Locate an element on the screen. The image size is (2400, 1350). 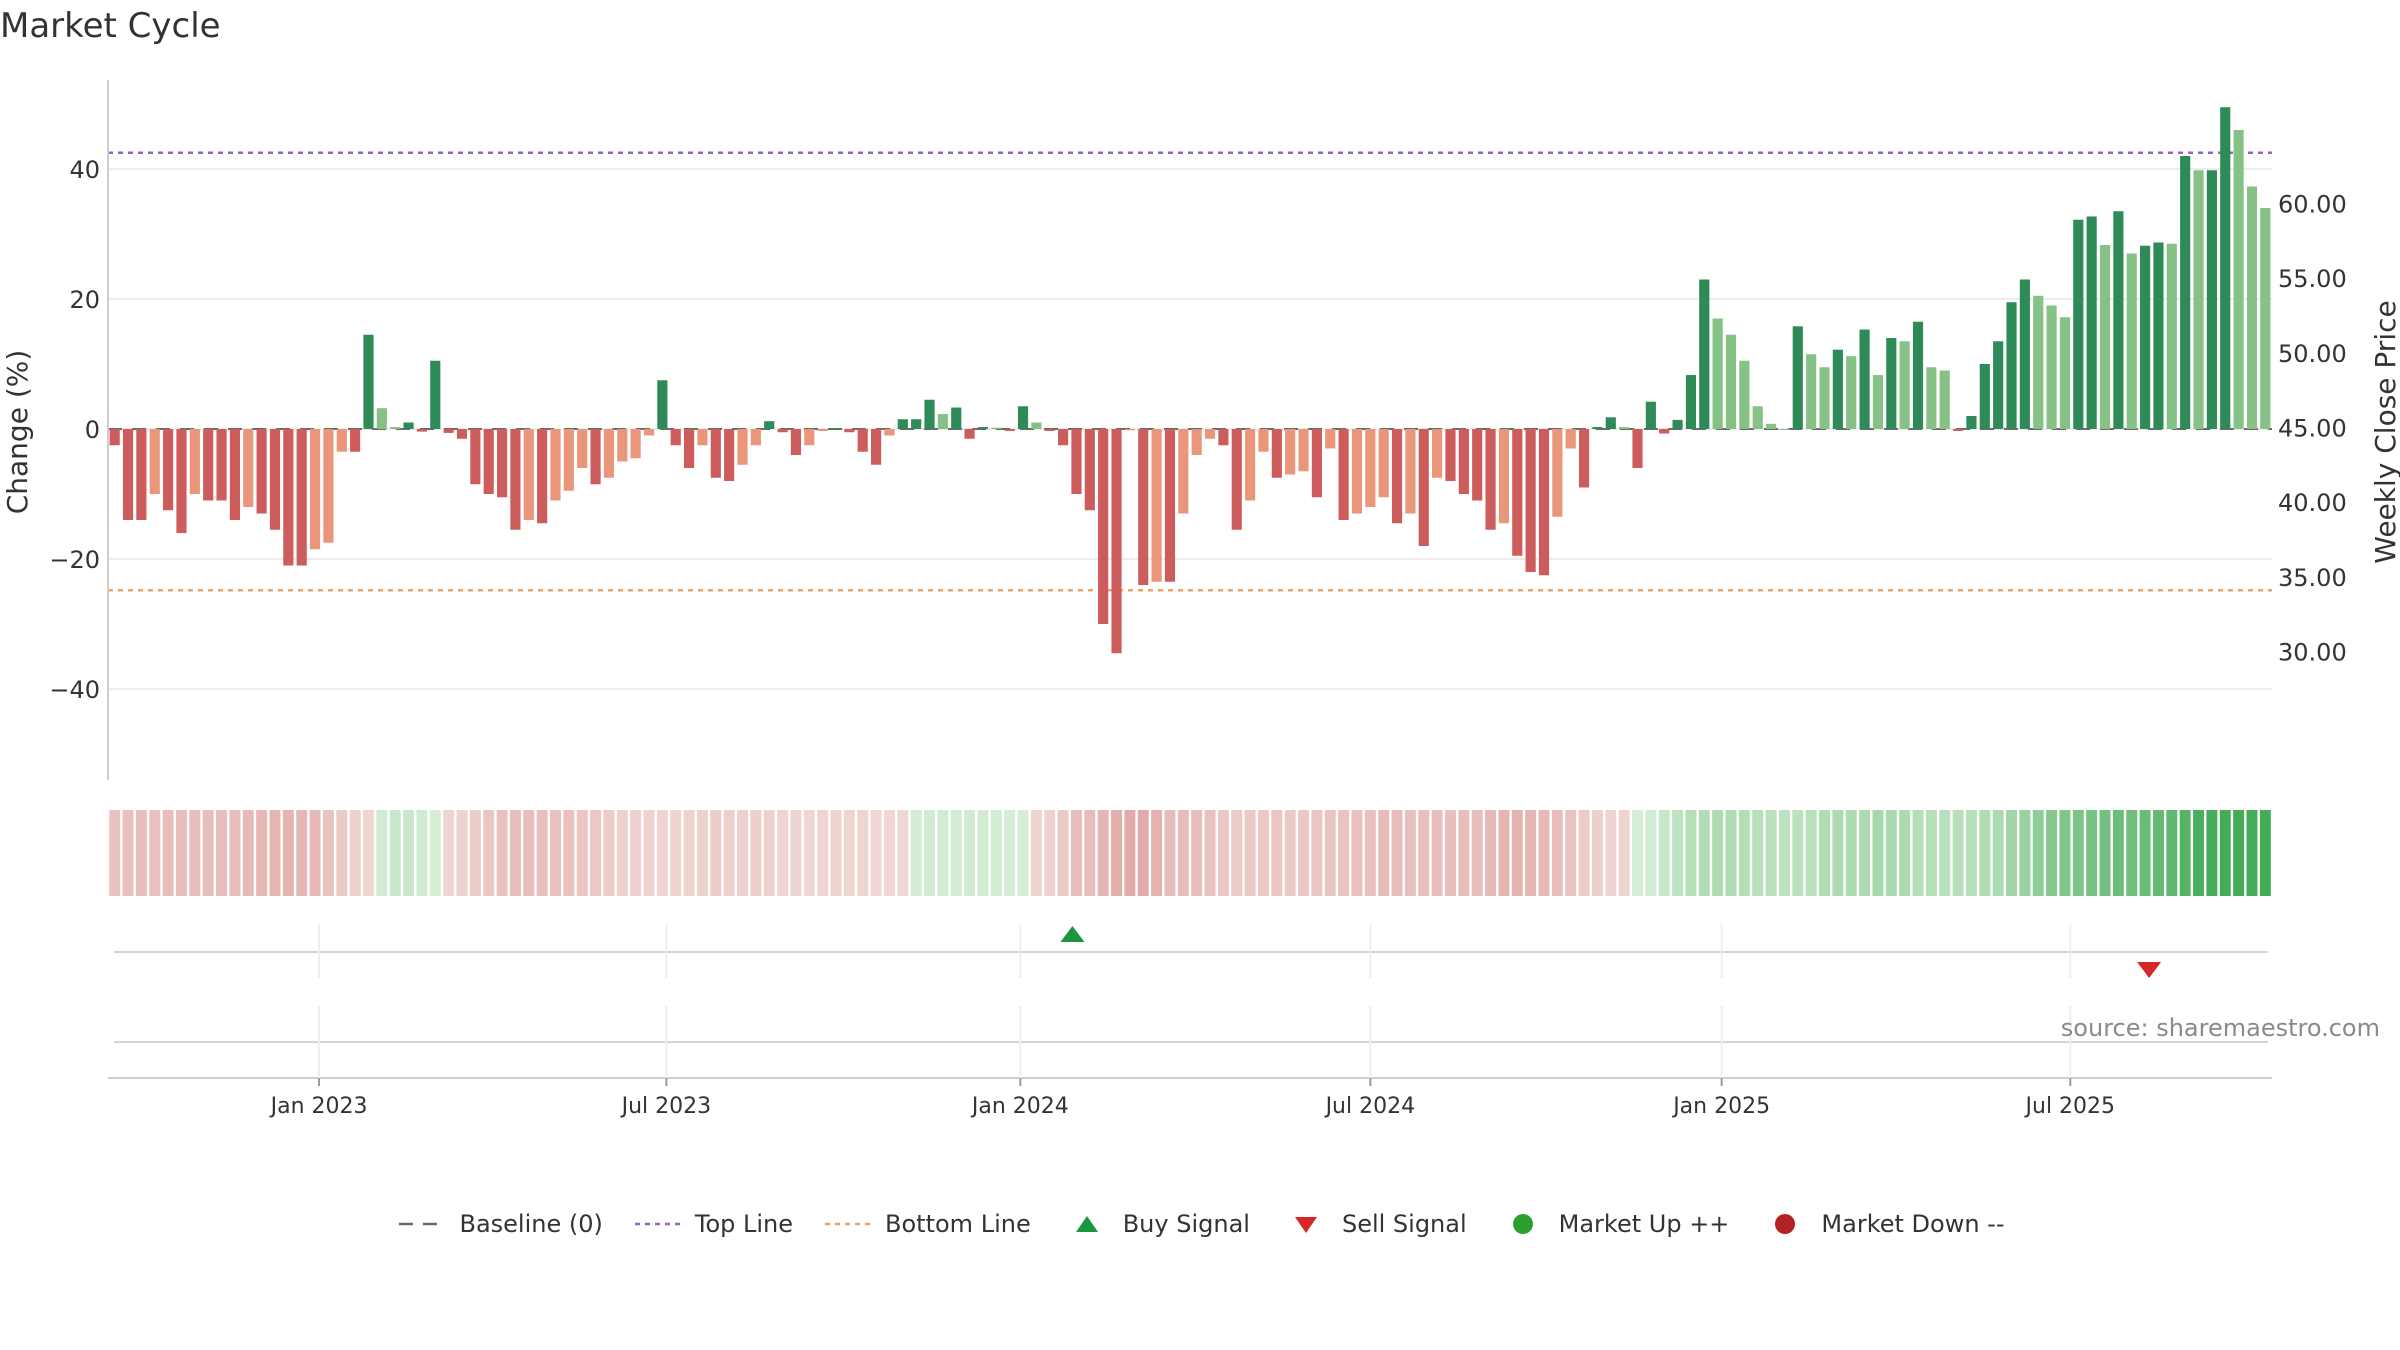
chart-title: Market Cycle is located at coordinates (110, 26).